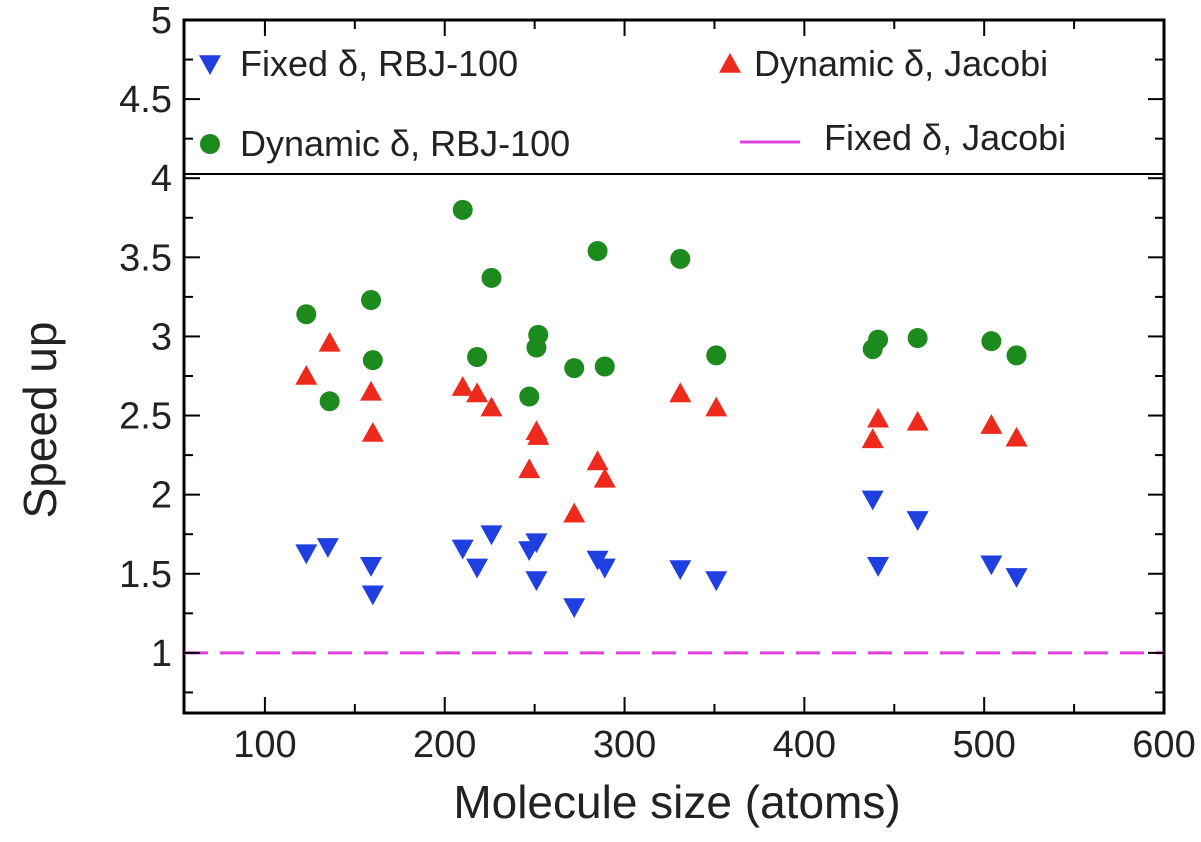 Image resolution: width=1201 pixels, height=842 pixels. I want to click on x-tick-label: 300, so click(624, 745).